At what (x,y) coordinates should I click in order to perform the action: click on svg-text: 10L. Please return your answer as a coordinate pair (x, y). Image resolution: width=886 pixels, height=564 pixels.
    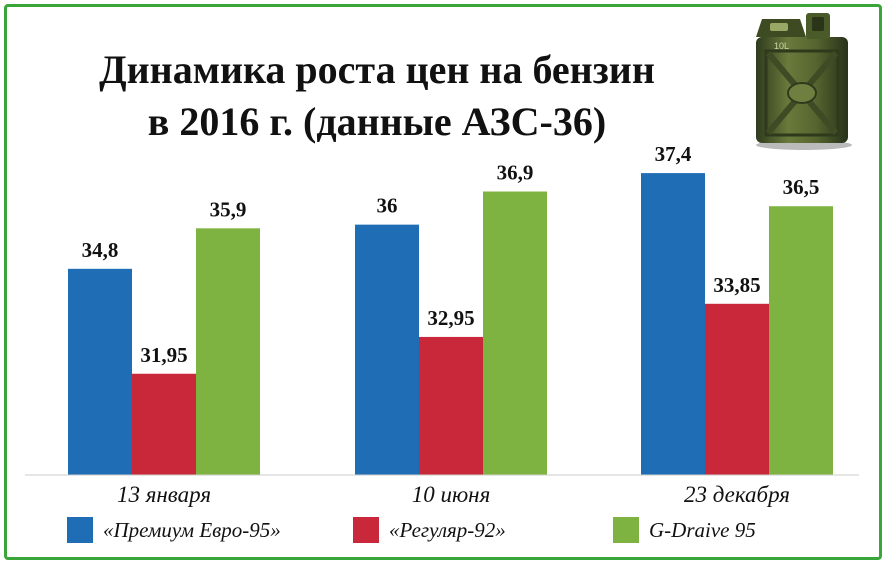
    Looking at the image, I should click on (781, 46).